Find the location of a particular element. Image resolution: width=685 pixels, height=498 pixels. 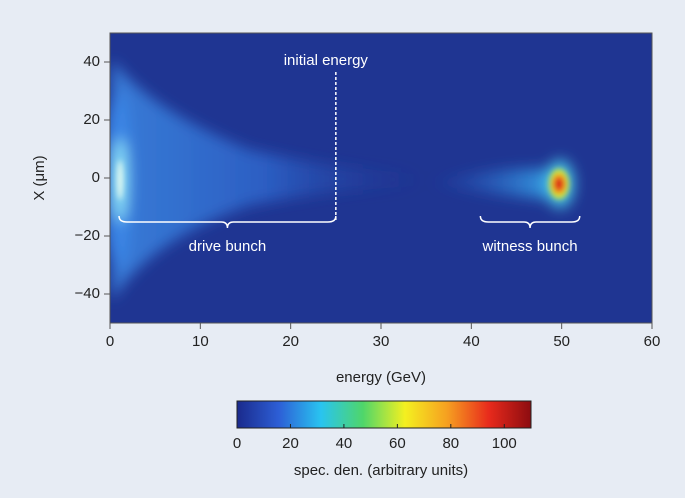

drive-bunch-brace is located at coordinates (227, 222).